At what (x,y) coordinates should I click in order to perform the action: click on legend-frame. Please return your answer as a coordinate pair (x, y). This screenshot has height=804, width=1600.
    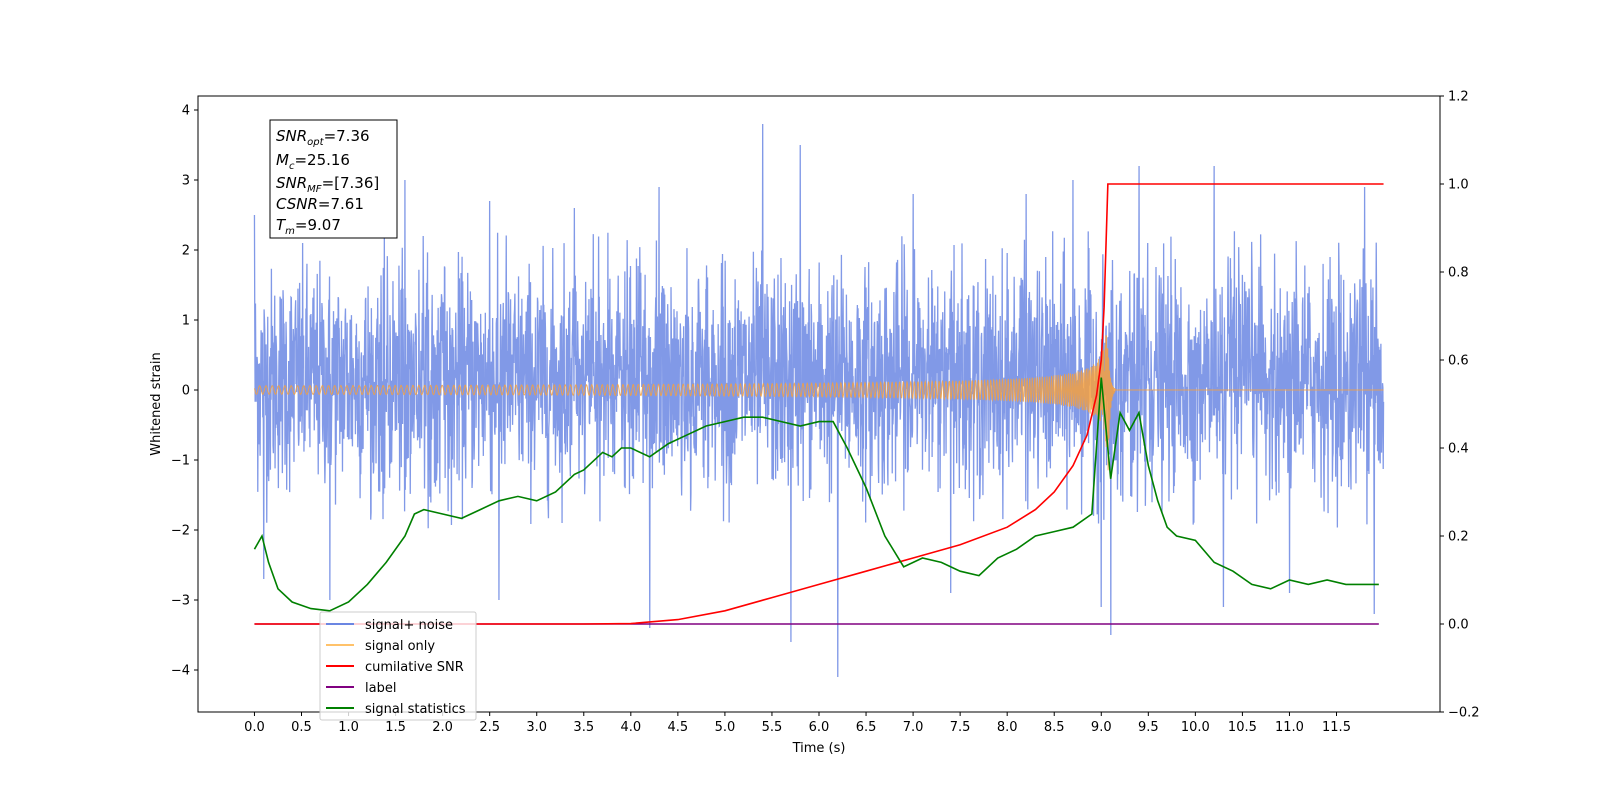
    Looking at the image, I should click on (398, 666).